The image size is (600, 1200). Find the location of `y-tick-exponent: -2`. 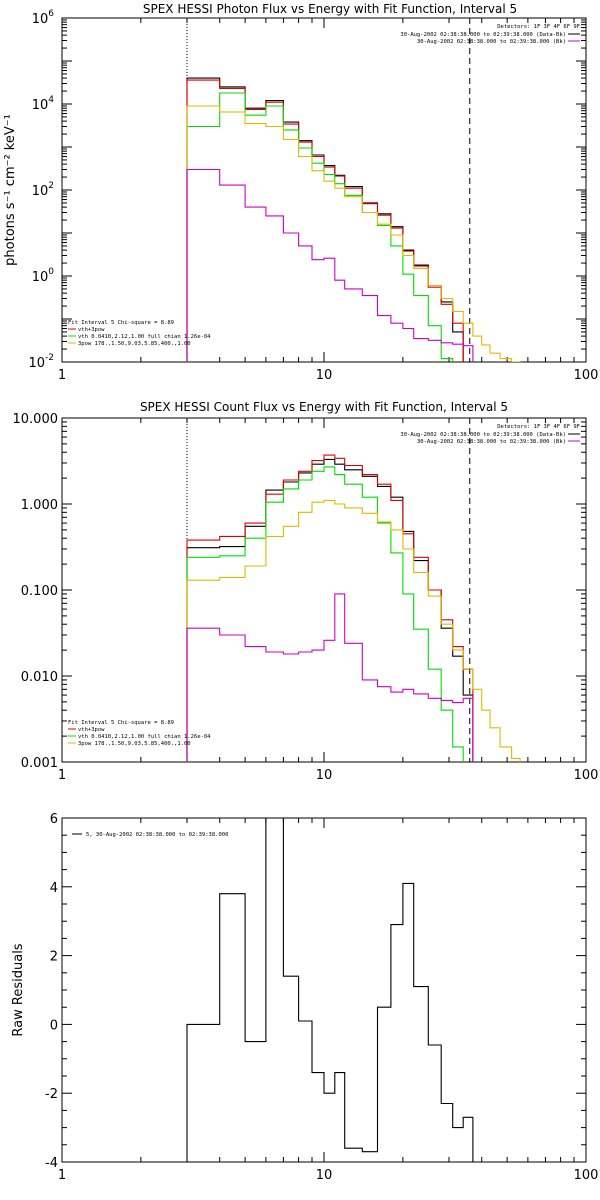

y-tick-exponent: -2 is located at coordinates (49, 358).